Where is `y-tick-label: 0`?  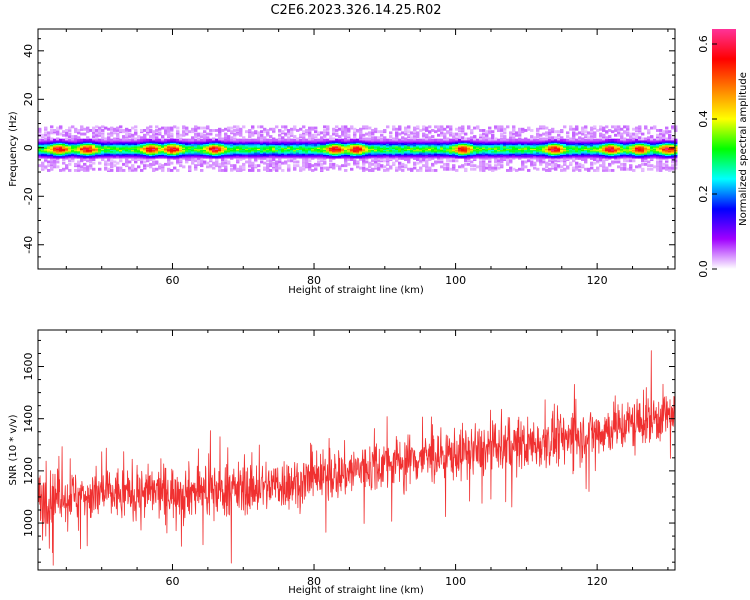 y-tick-label: 0 is located at coordinates (28, 147).